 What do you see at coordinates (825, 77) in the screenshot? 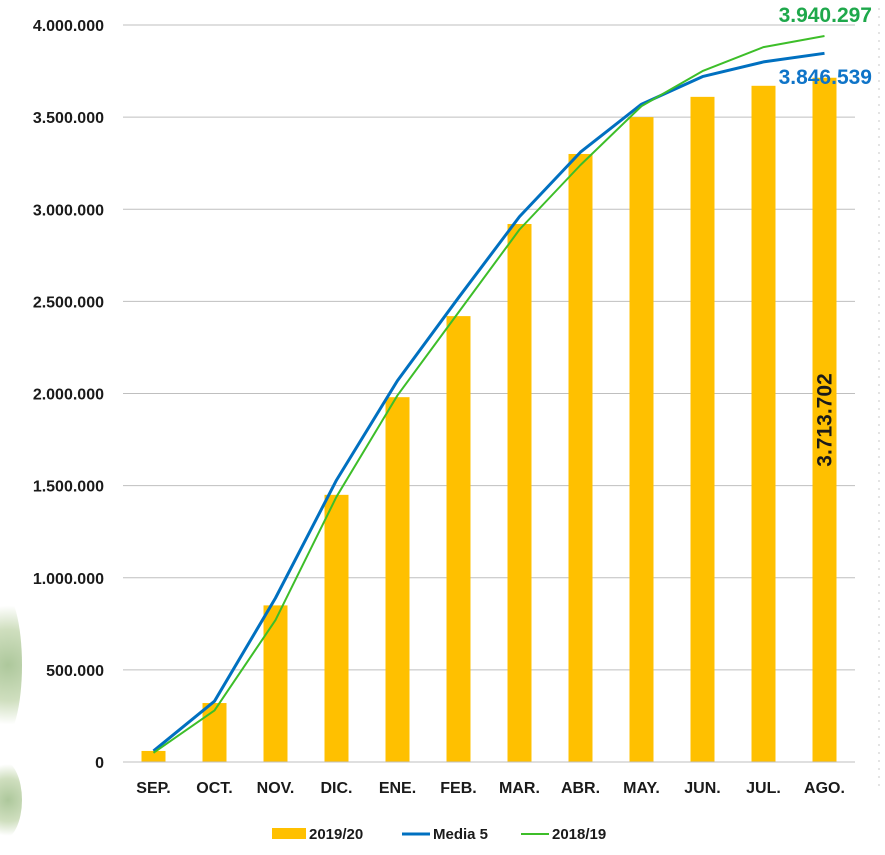
I see `annotation-media5-final: 3.846.539` at bounding box center [825, 77].